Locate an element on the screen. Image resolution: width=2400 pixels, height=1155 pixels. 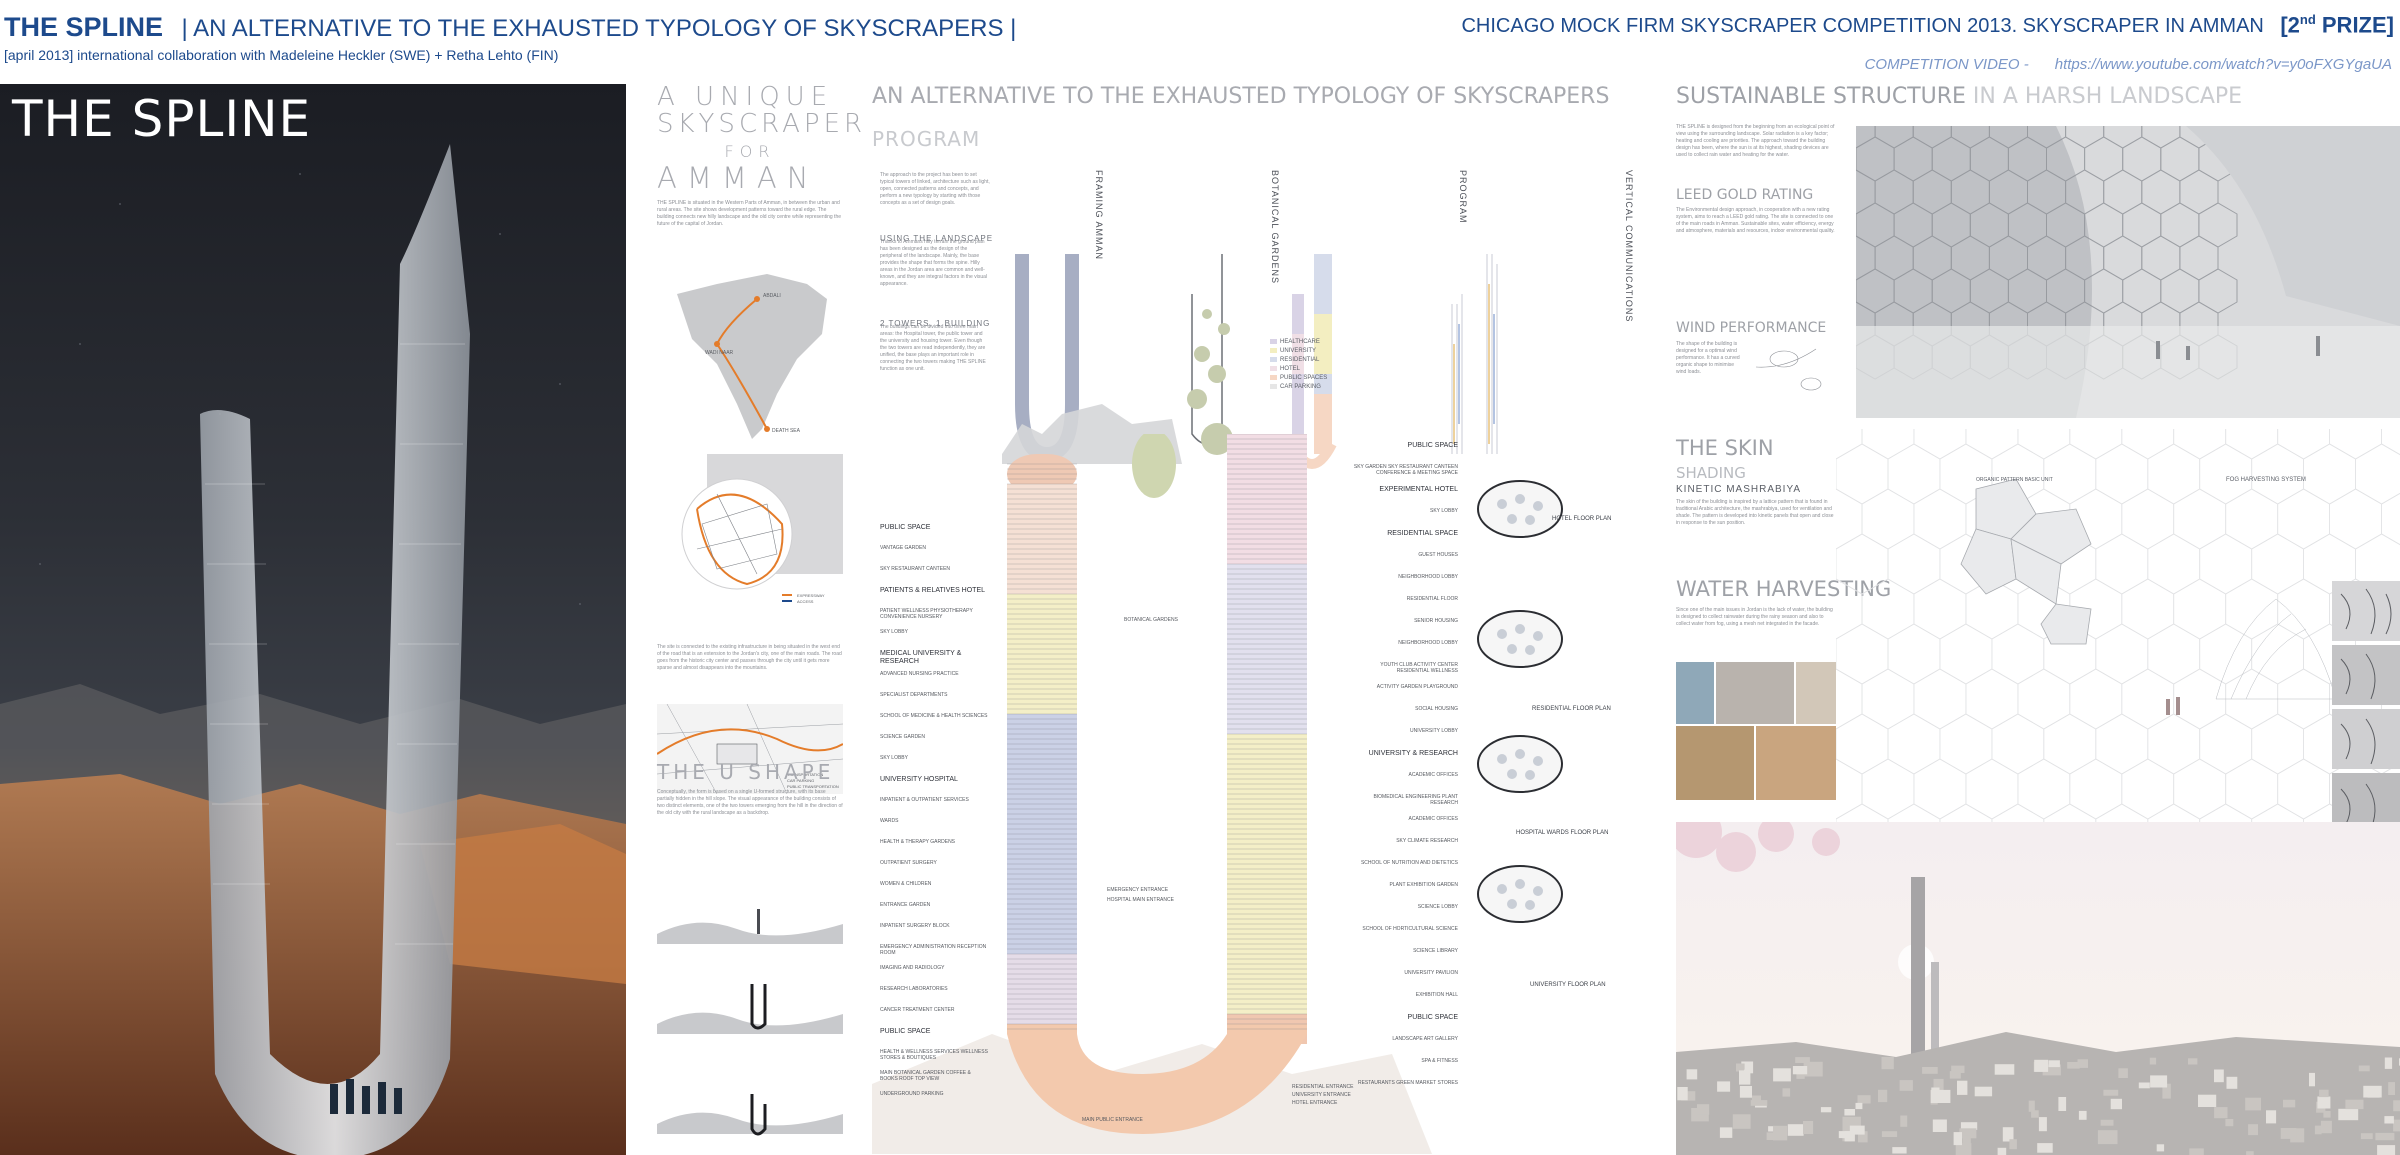
reference-photos is located at coordinates (1756, 731).